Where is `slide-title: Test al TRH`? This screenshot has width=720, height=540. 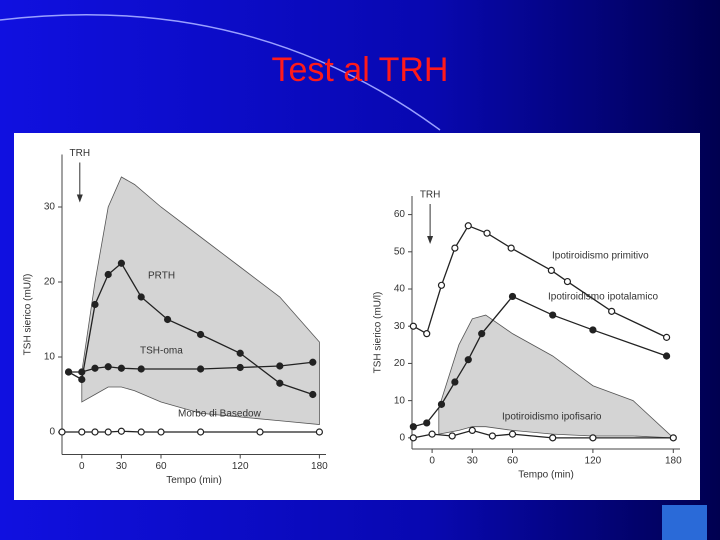 slide-title: Test al TRH is located at coordinates (360, 70).